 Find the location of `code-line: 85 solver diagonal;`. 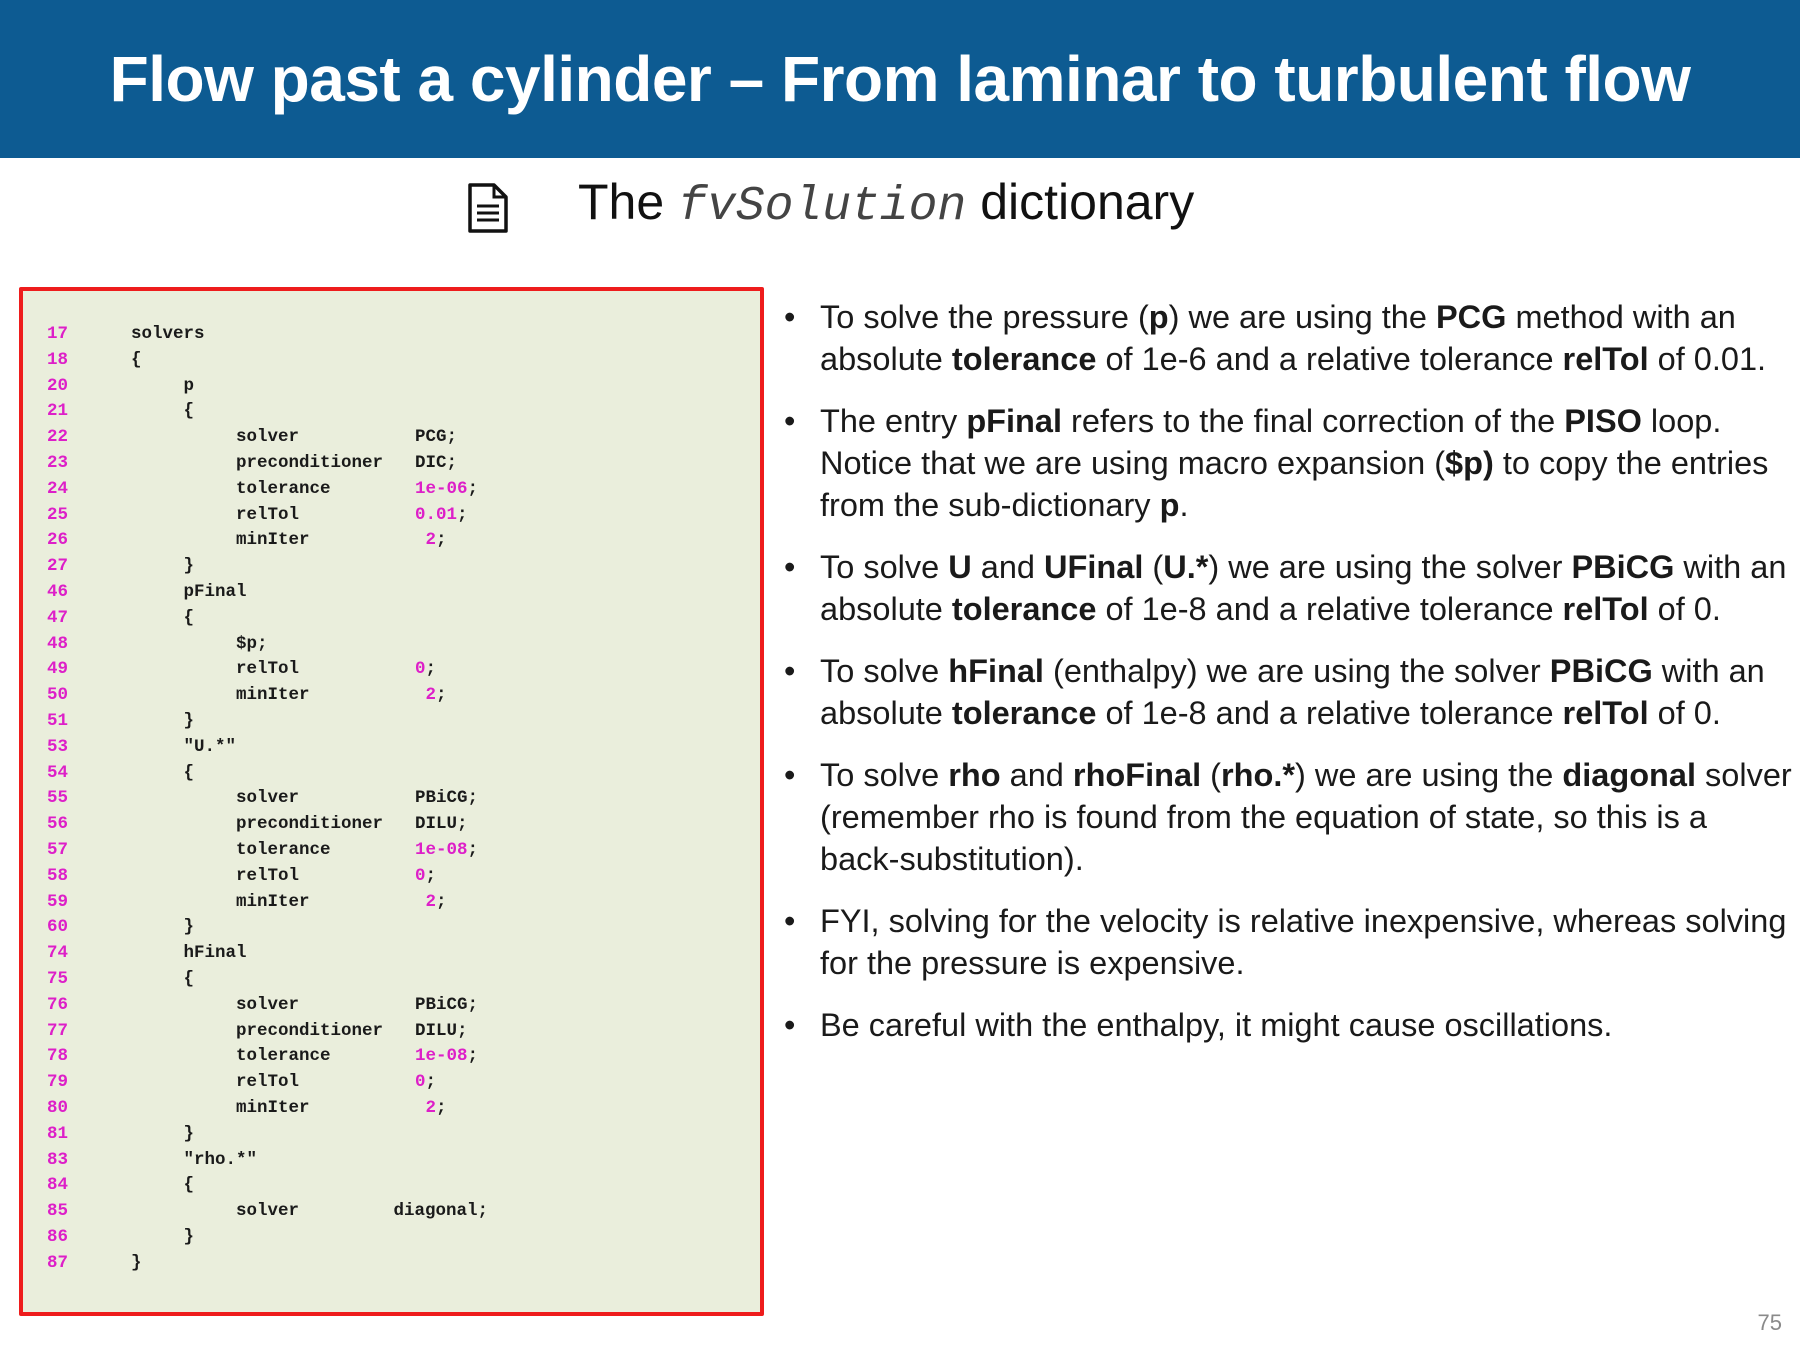

code-line: 85 solver diagonal; is located at coordinates (391, 1211).